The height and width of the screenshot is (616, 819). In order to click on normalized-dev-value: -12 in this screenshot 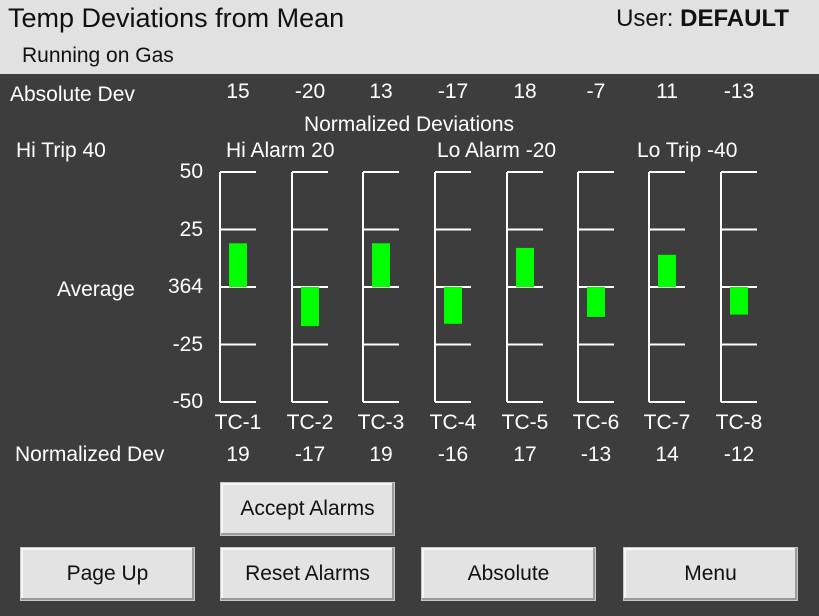, I will do `click(739, 454)`.